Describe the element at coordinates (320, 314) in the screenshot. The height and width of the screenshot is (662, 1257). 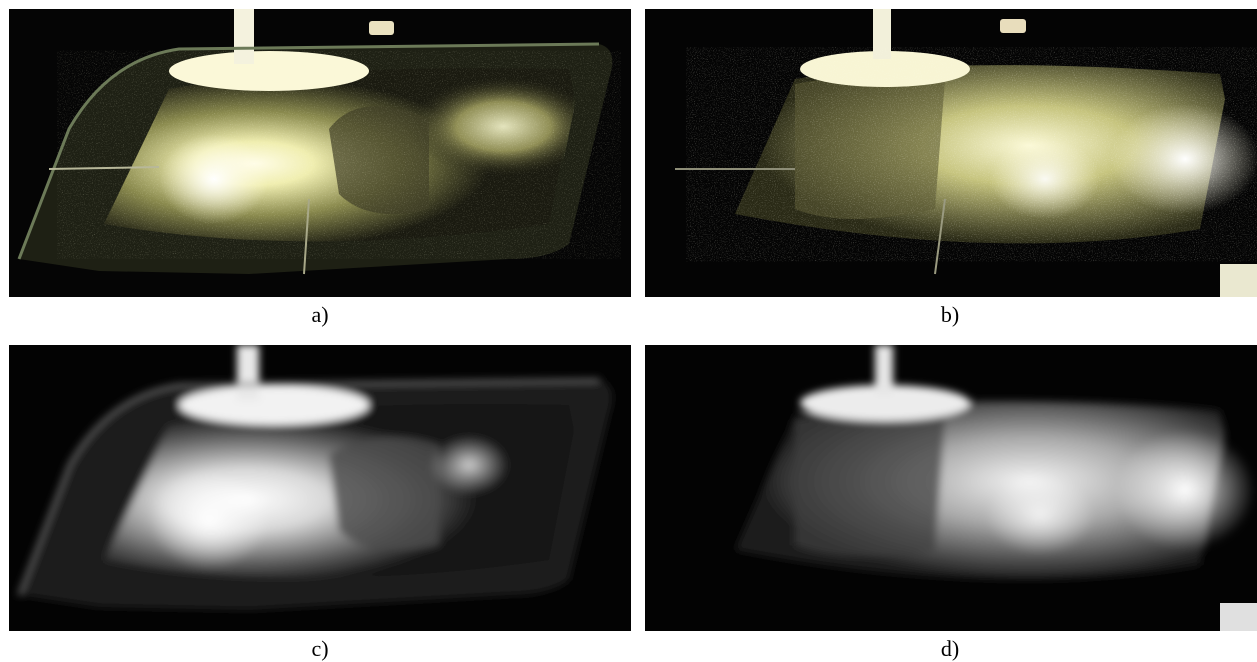
I see `caption-a: a)` at that location.